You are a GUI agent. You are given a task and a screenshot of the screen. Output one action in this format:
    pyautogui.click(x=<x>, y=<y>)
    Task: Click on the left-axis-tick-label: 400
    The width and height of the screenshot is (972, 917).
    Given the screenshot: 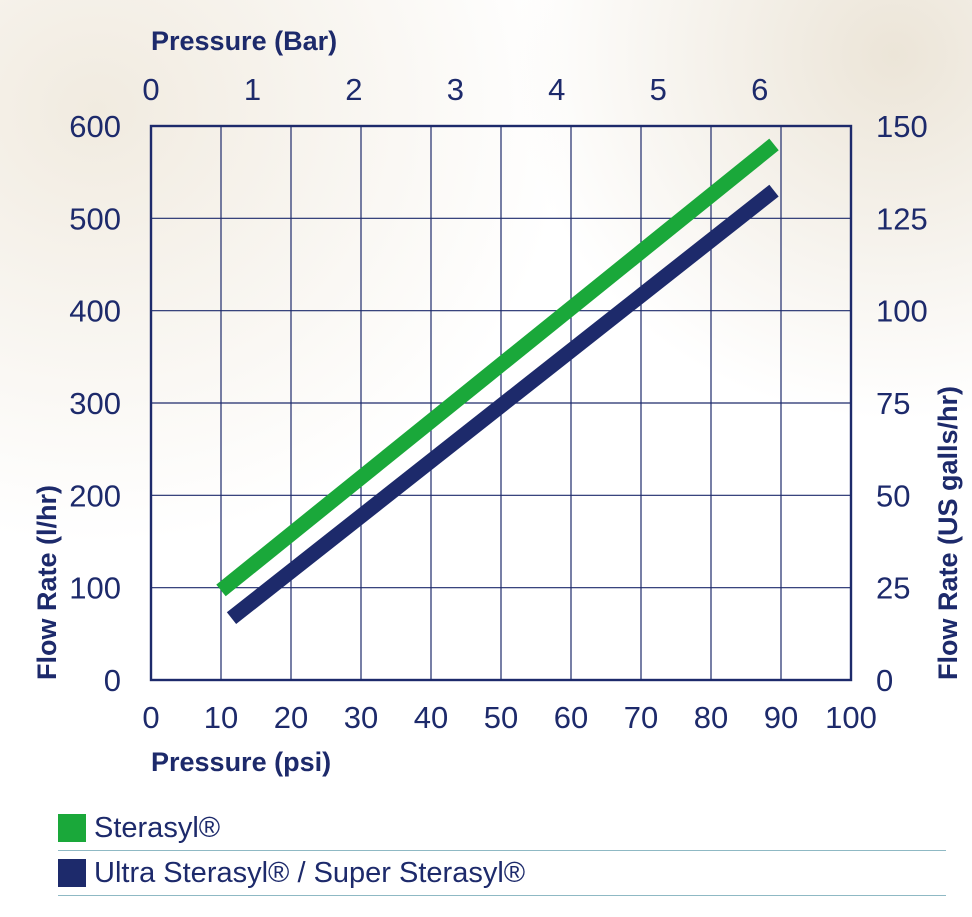 What is the action you would take?
    pyautogui.click(x=95, y=311)
    